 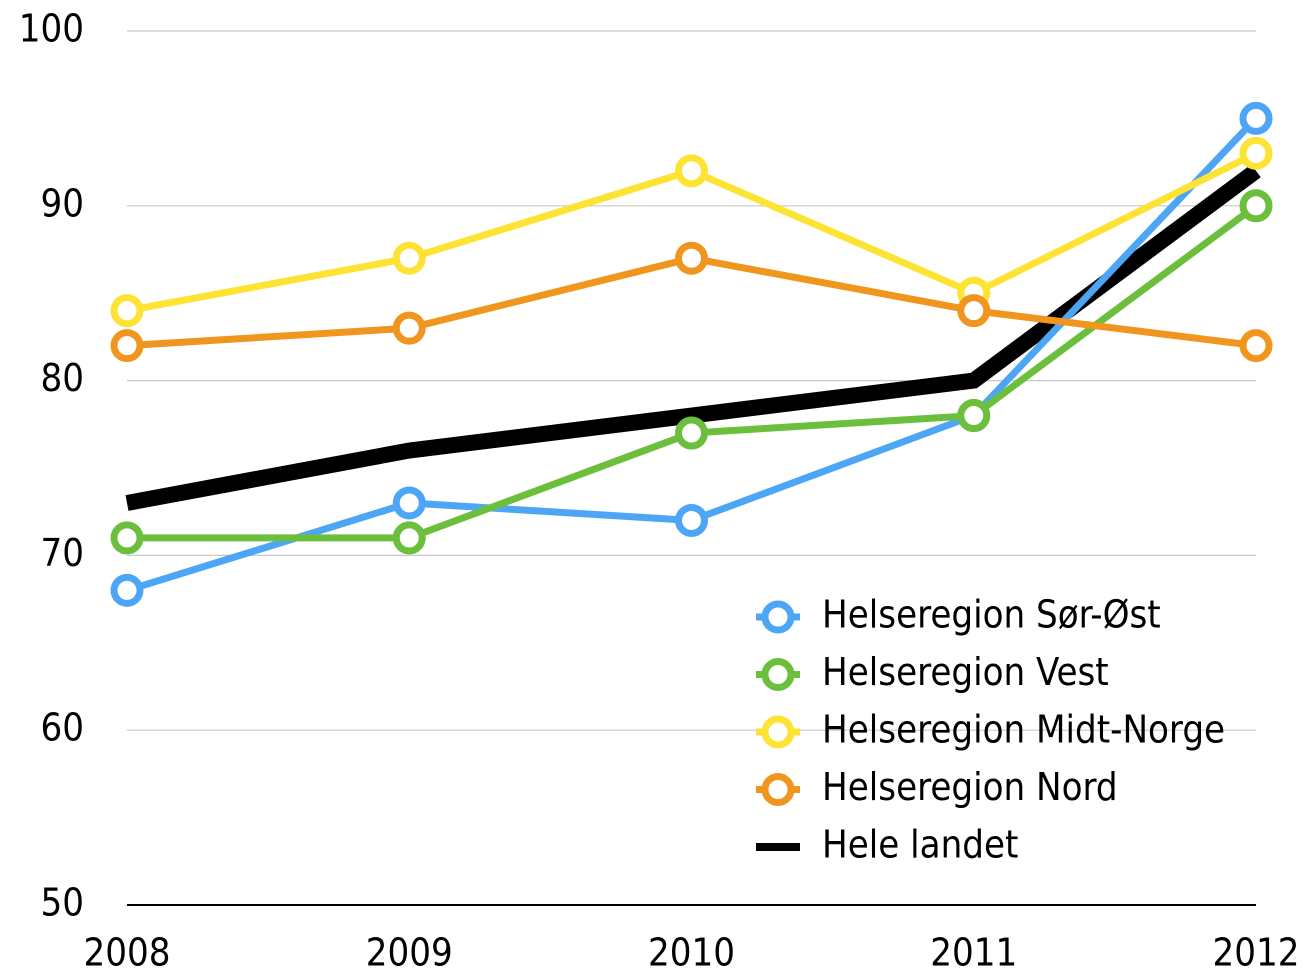 What do you see at coordinates (63, 903) in the screenshot?
I see `y-tick-label: 50` at bounding box center [63, 903].